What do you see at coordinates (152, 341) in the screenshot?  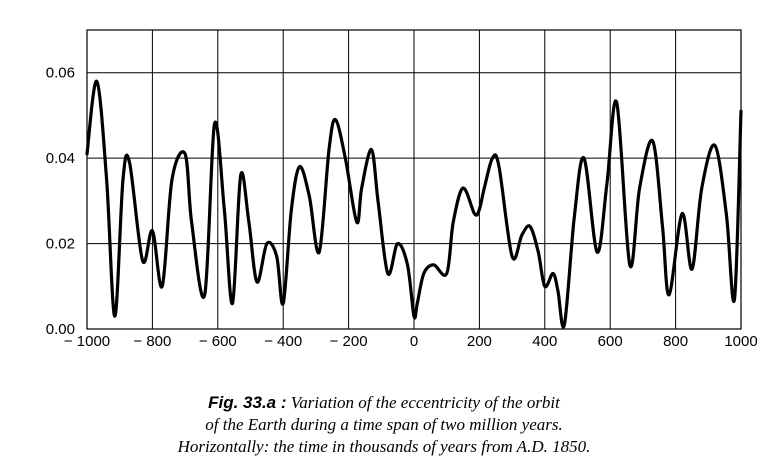 I see `x-tick-label: − 800` at bounding box center [152, 341].